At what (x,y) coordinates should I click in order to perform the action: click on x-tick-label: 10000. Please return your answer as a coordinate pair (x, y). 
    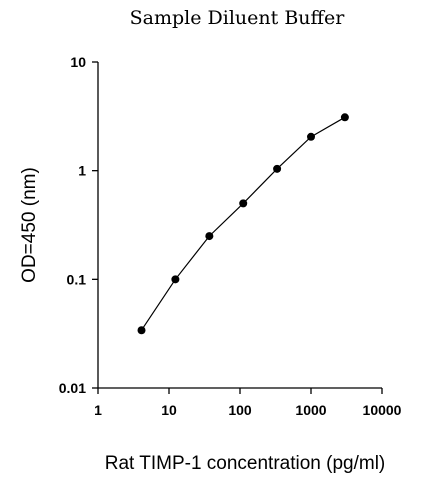
    Looking at the image, I should click on (382, 410).